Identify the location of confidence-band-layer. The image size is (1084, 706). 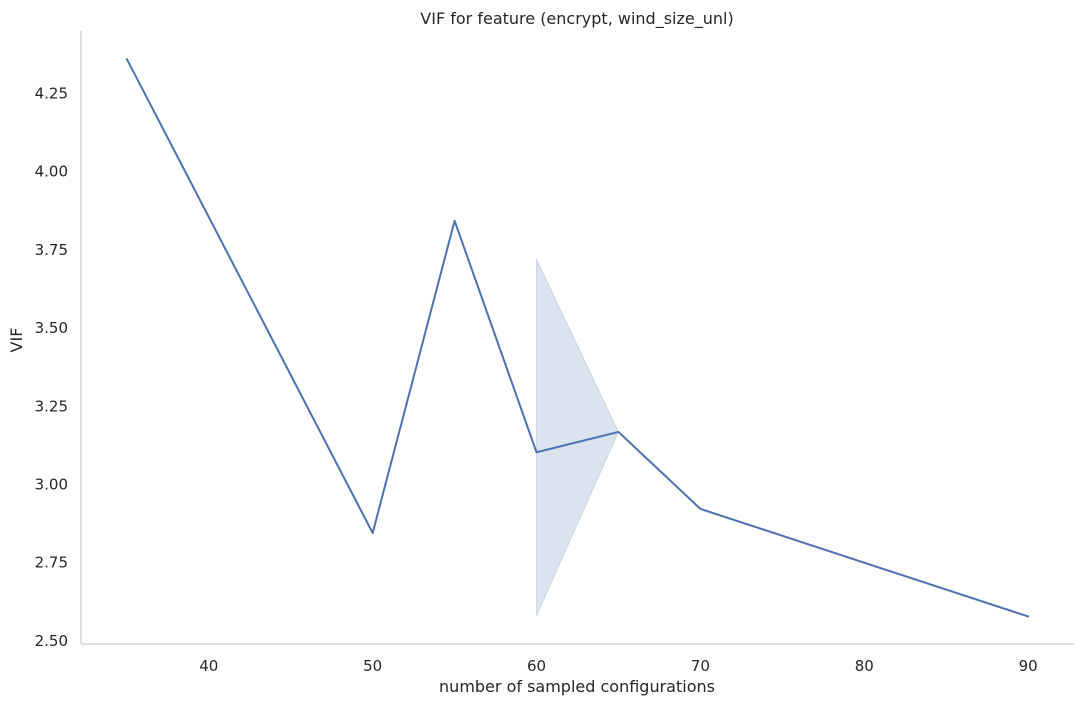
(578, 438).